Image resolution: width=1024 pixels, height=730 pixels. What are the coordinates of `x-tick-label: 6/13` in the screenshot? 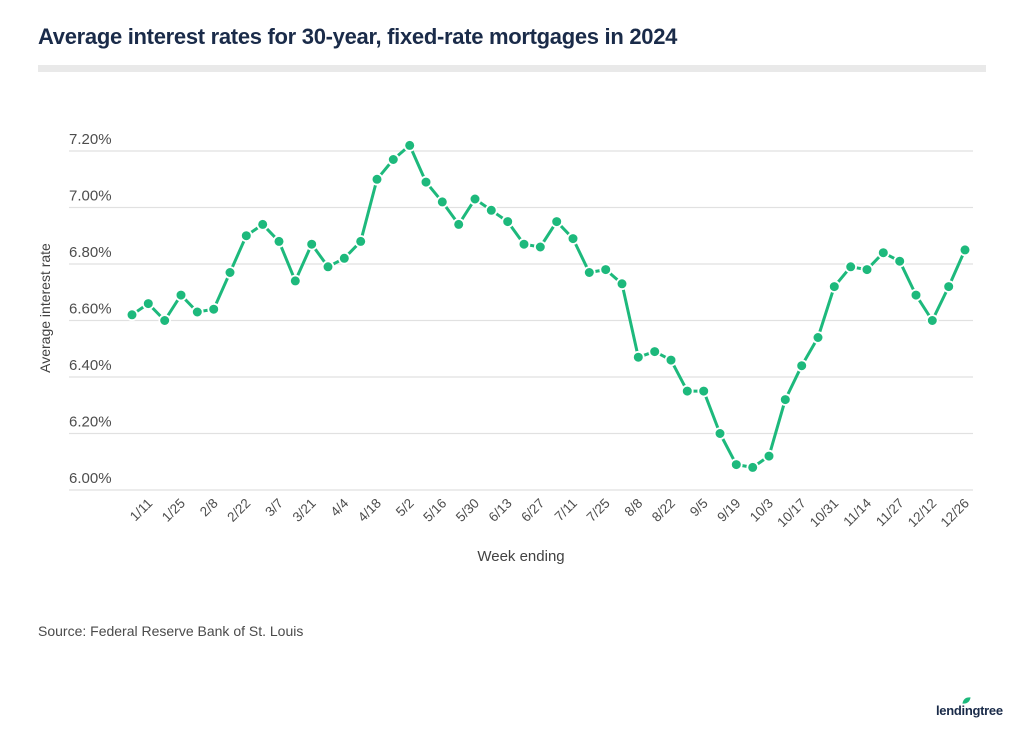 It's located at (500, 510).